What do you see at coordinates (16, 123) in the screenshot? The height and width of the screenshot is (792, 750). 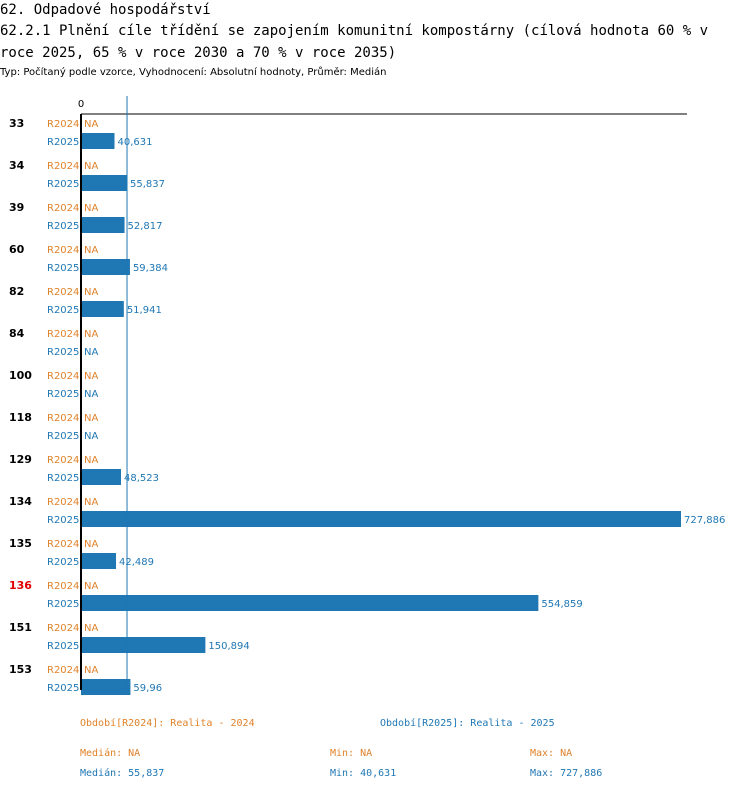 I see `category-label: 33` at bounding box center [16, 123].